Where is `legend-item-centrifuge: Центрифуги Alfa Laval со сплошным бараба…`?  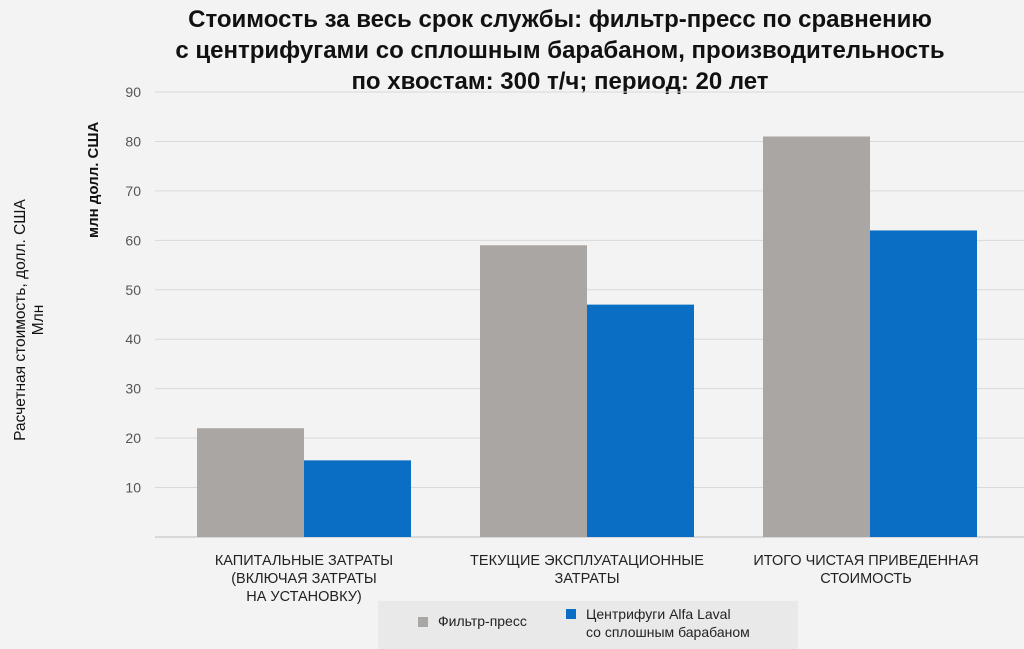
legend-item-centrifuge: Центрифуги Alfa Laval со сплошным бараба… is located at coordinates (658, 623).